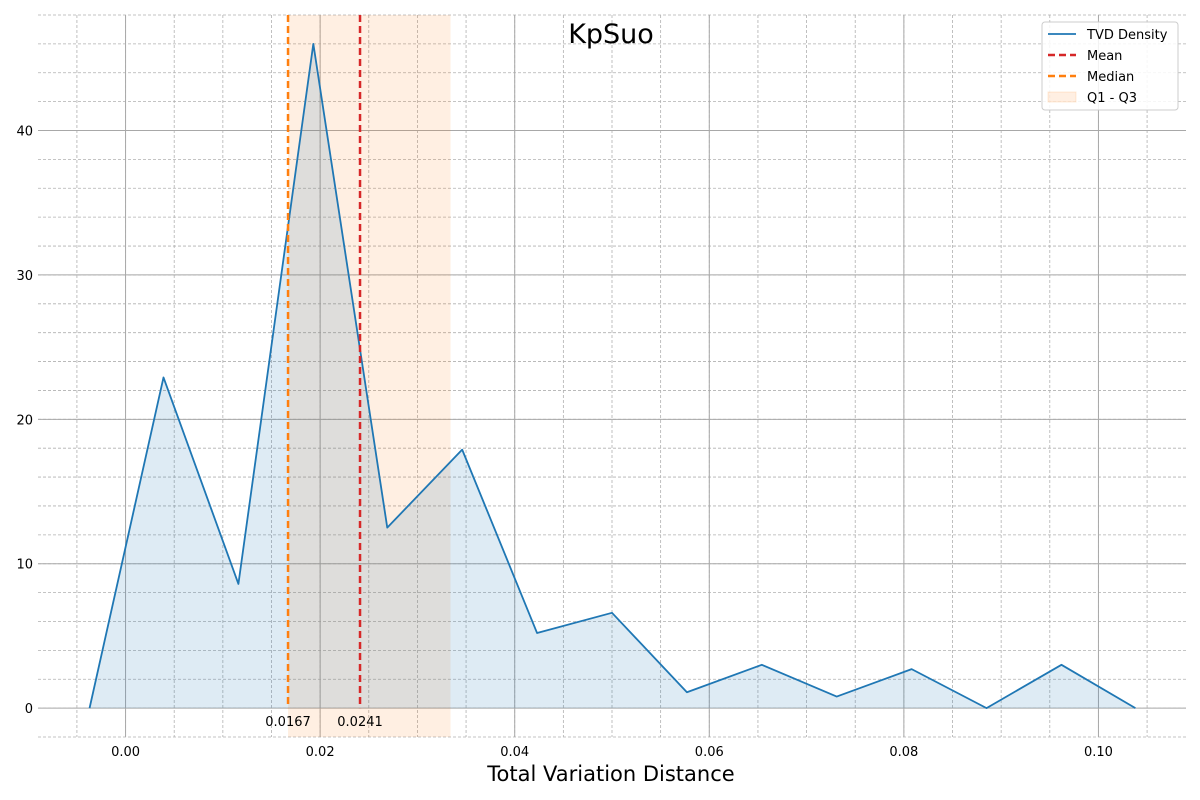 This screenshot has height=800, width=1200. What do you see at coordinates (612, 752) in the screenshot?
I see `x-axis-ticks: 0.00 0.02 0.04 0.06 0.08 0.10` at bounding box center [612, 752].